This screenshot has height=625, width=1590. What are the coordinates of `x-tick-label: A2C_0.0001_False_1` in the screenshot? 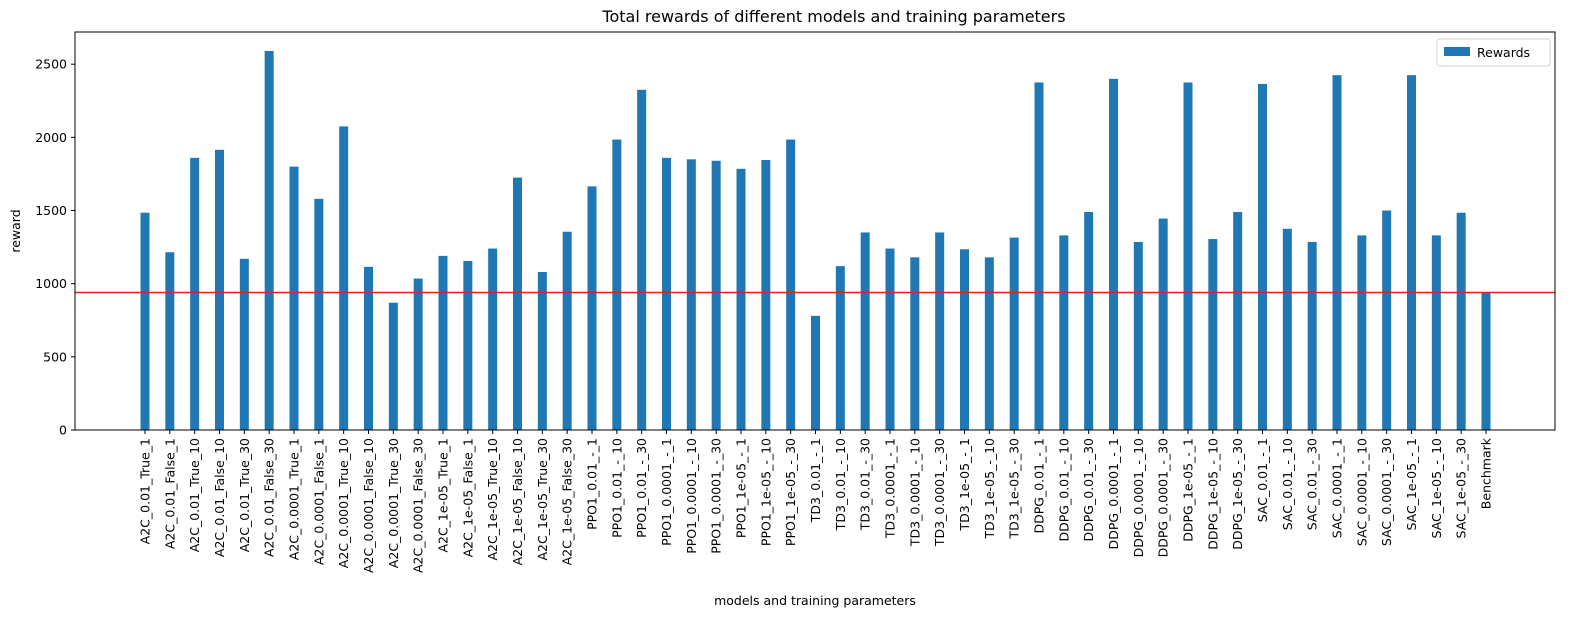 It's located at (318, 501).